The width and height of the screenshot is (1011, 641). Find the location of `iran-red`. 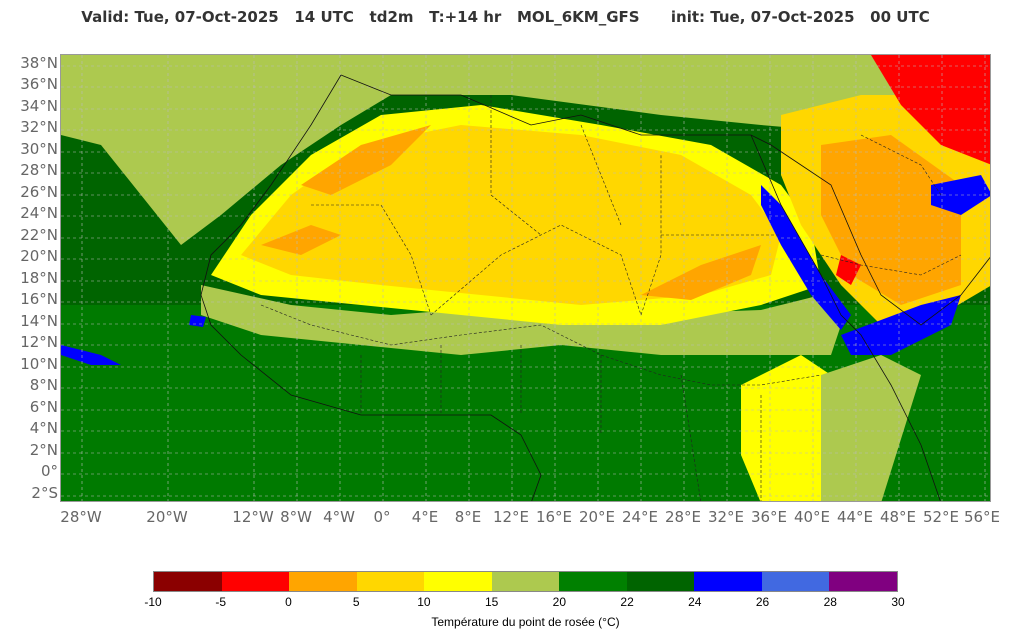

iran-red is located at coordinates (930, 110).